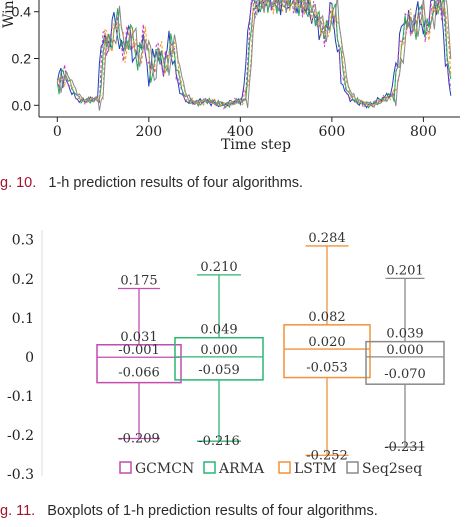 The height and width of the screenshot is (527, 474). I want to click on x-tick-label: 400, so click(240, 132).